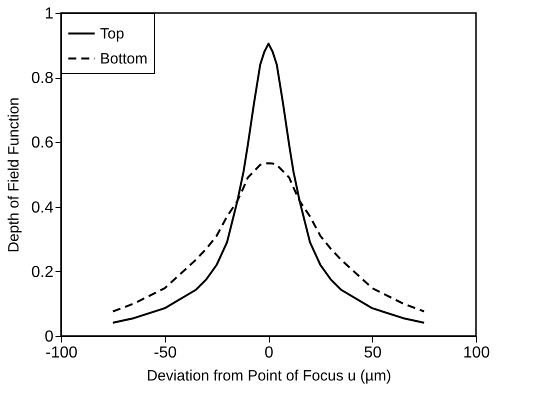 The image size is (545, 405). I want to click on x-tick-label: -100, so click(61, 353).